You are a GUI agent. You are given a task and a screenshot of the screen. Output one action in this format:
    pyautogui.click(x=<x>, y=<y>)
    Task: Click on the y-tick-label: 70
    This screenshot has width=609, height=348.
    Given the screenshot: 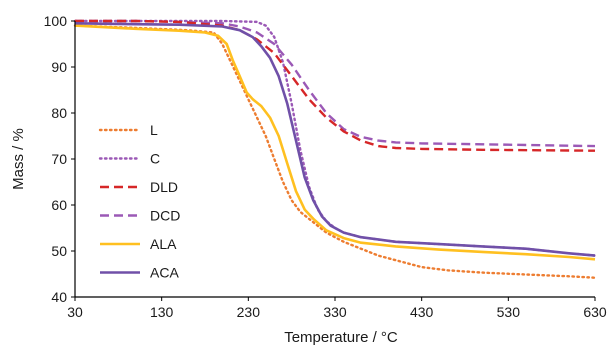 What is the action you would take?
    pyautogui.click(x=59, y=159)
    